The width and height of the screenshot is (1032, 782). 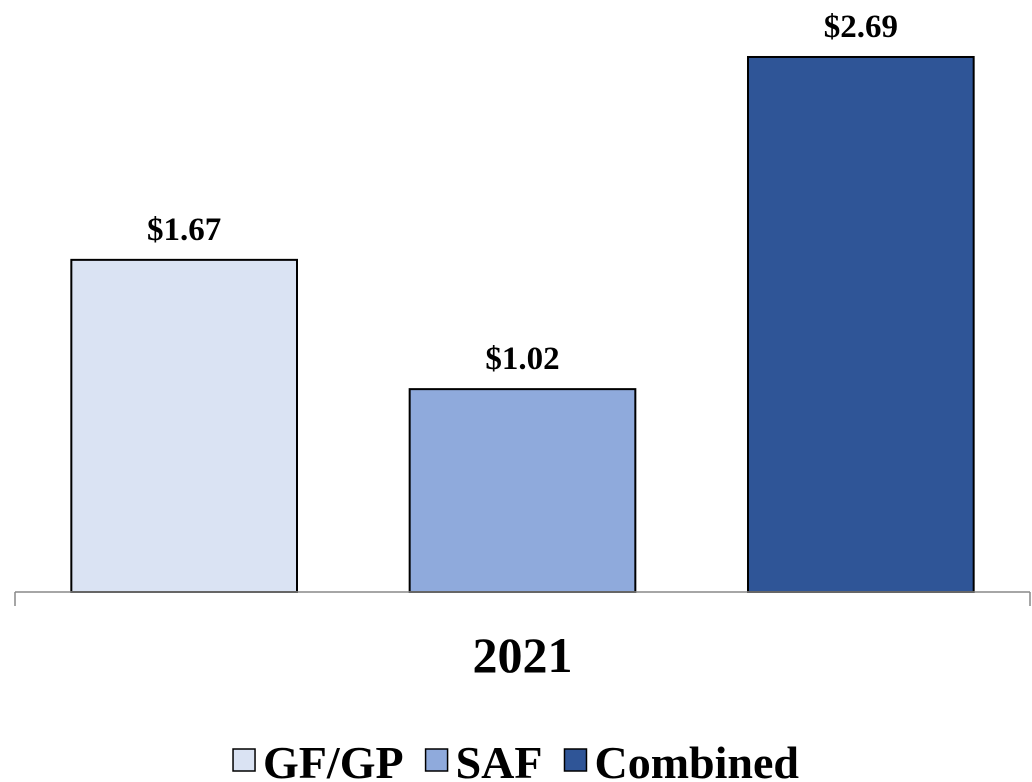 I want to click on value-label: $2.69, so click(x=861, y=27).